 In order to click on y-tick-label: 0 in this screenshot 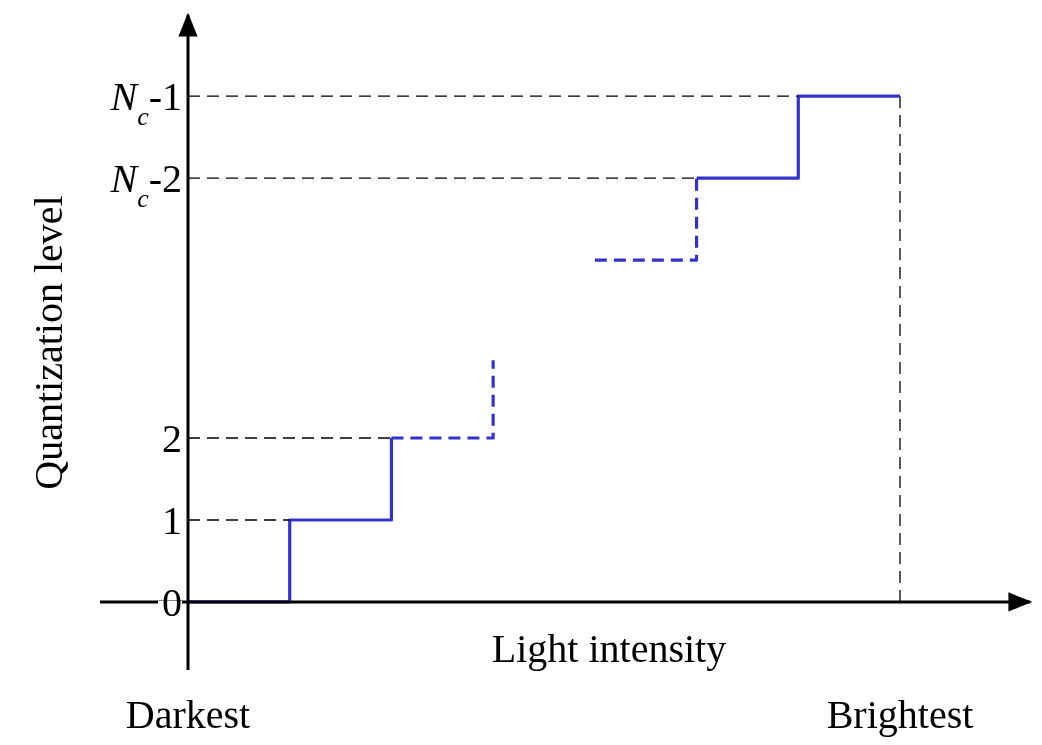, I will do `click(172, 602)`.